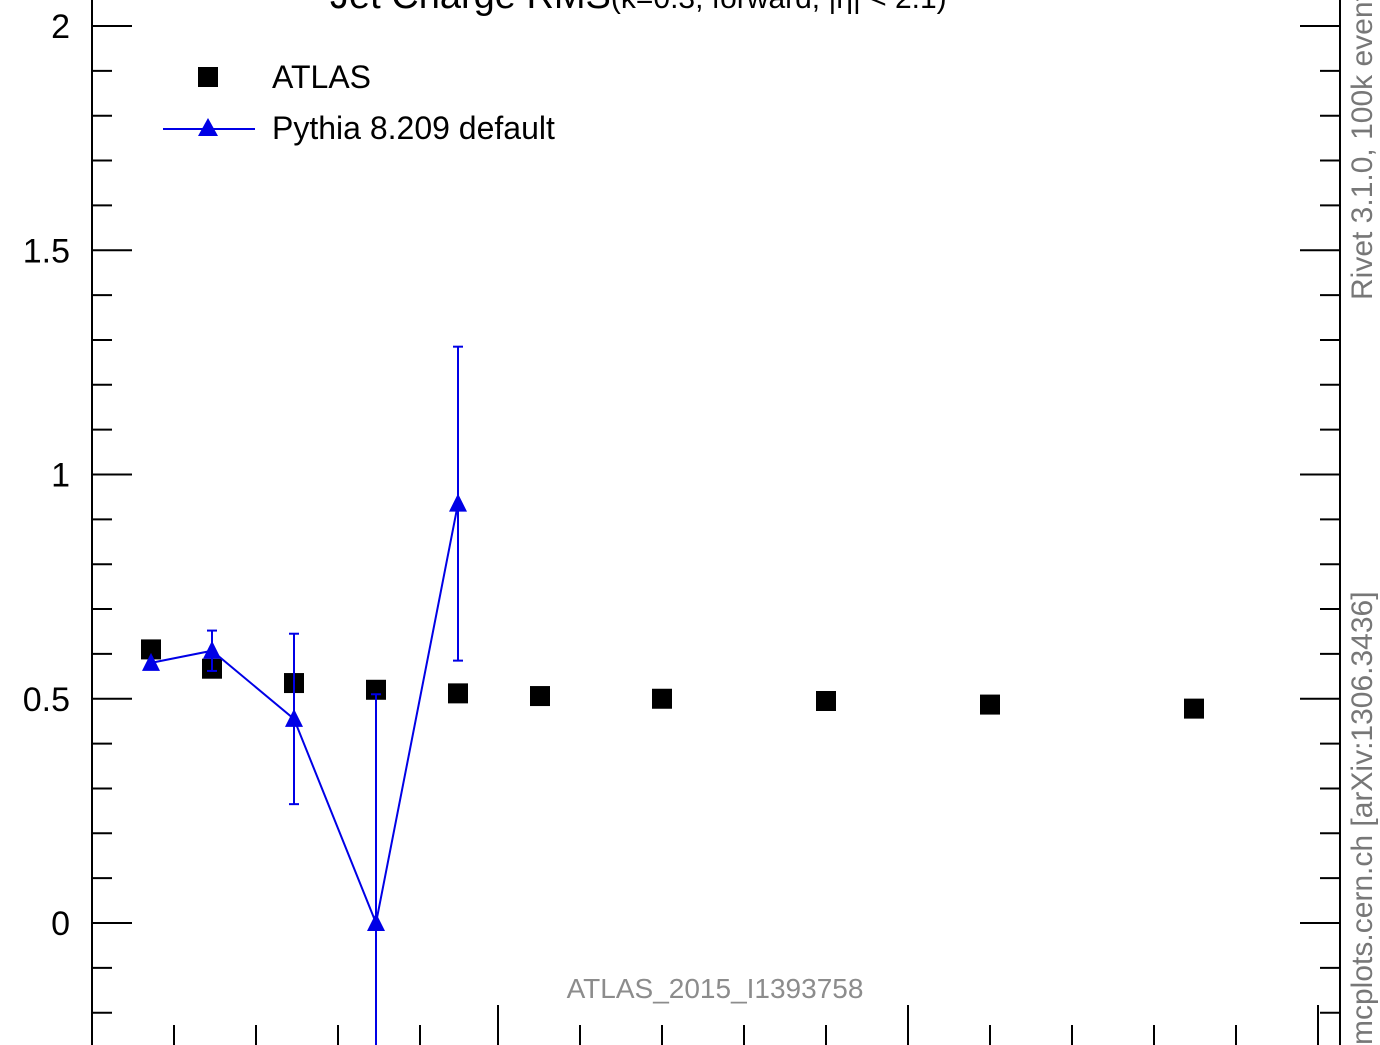  I want to click on chart-title-main: Jet Charge RMS, so click(470, 8).